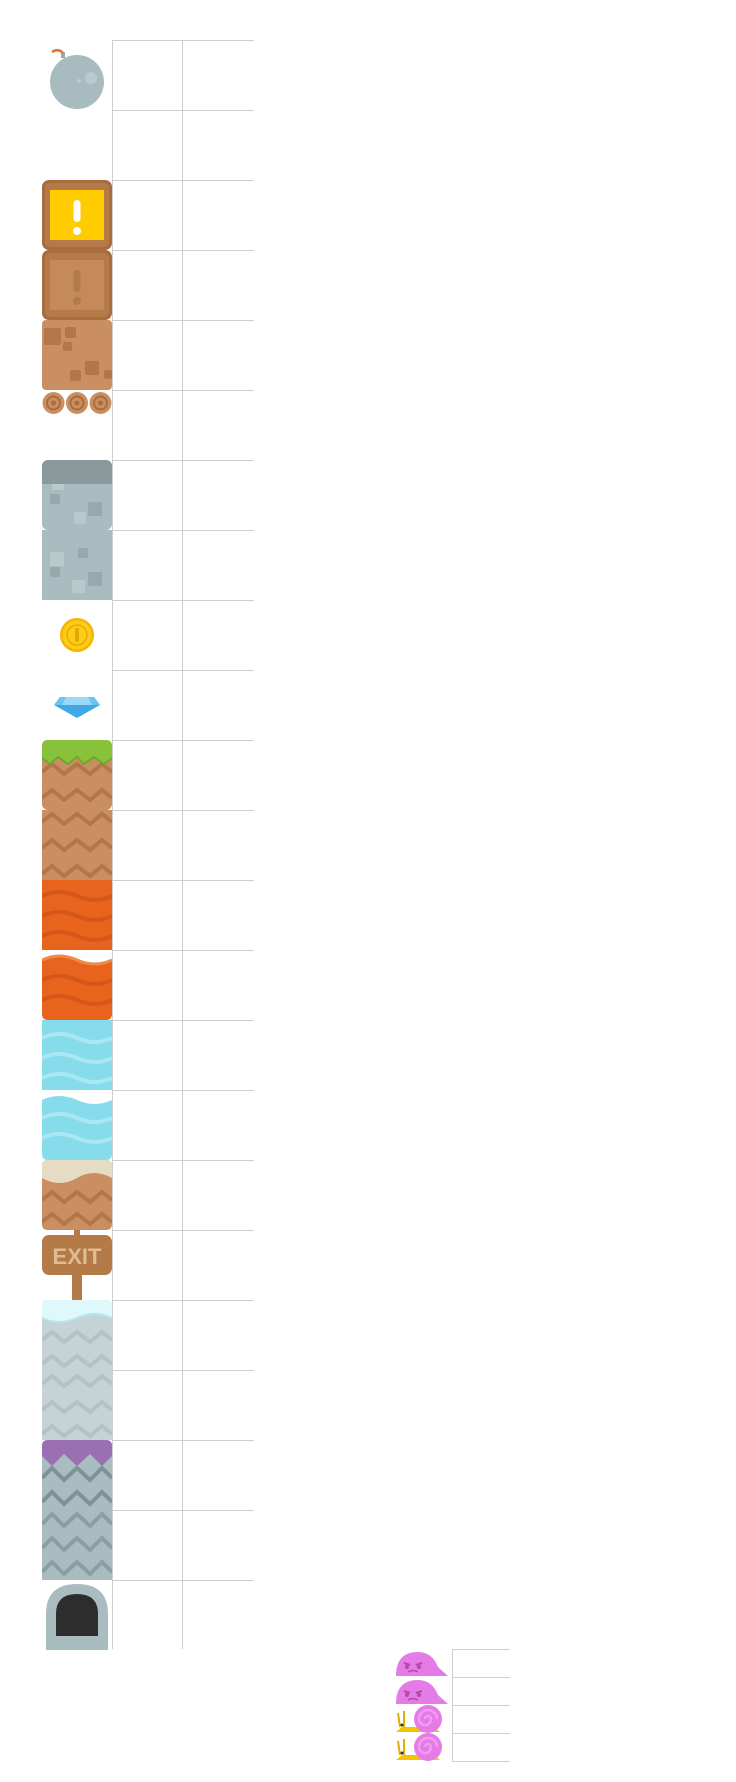  I want to click on dirt-block-icon, so click(77, 355).